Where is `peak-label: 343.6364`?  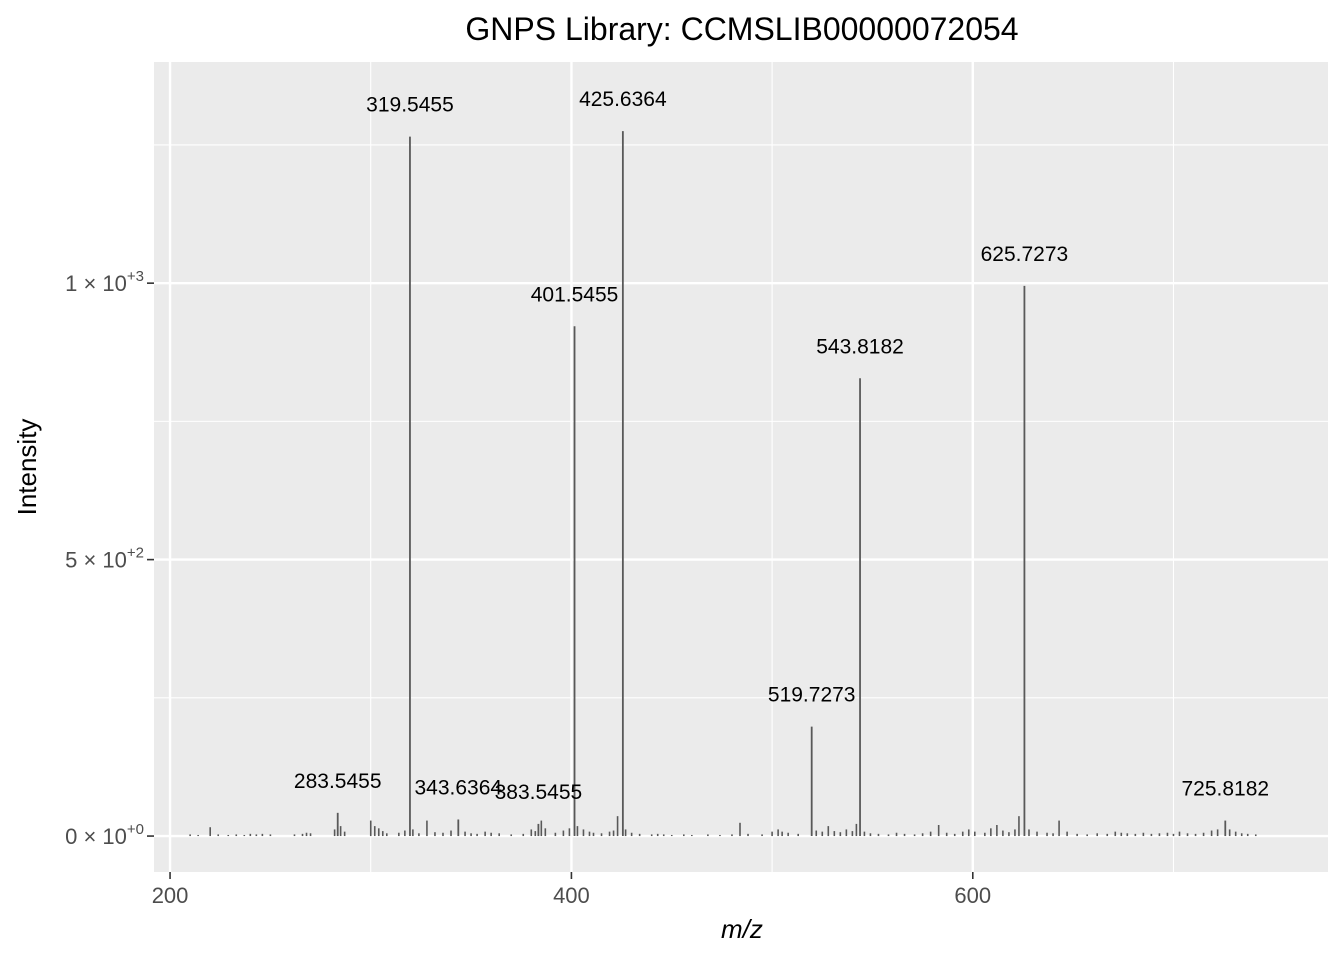 peak-label: 343.6364 is located at coordinates (459, 787).